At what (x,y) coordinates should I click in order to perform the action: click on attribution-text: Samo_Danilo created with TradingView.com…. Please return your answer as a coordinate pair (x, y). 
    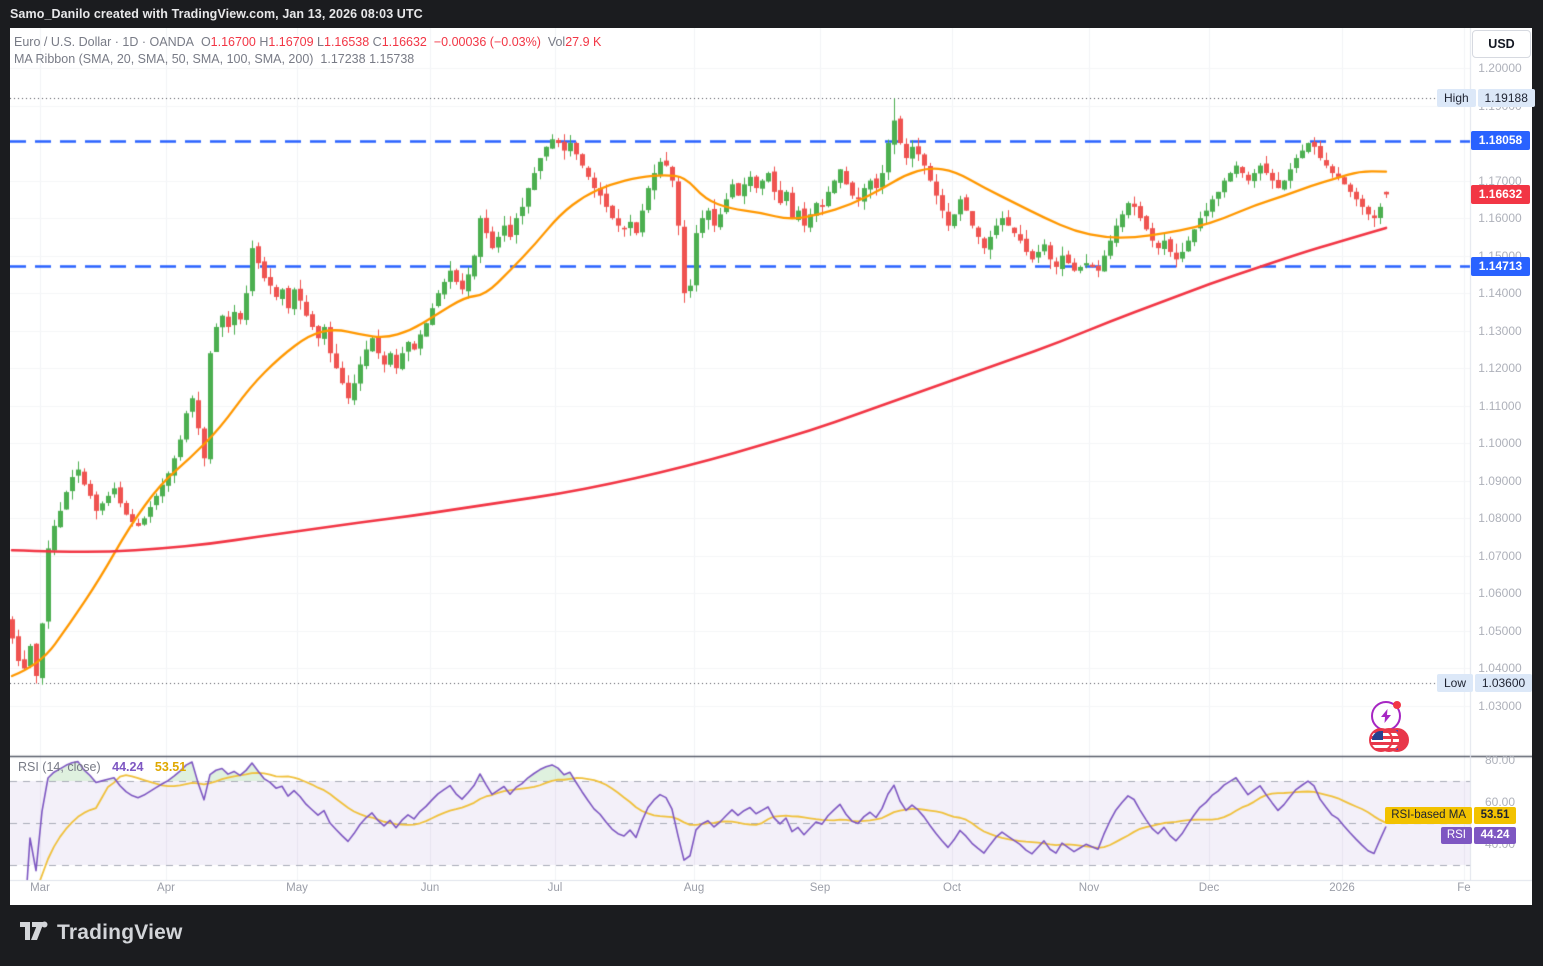
    Looking at the image, I should click on (216, 14).